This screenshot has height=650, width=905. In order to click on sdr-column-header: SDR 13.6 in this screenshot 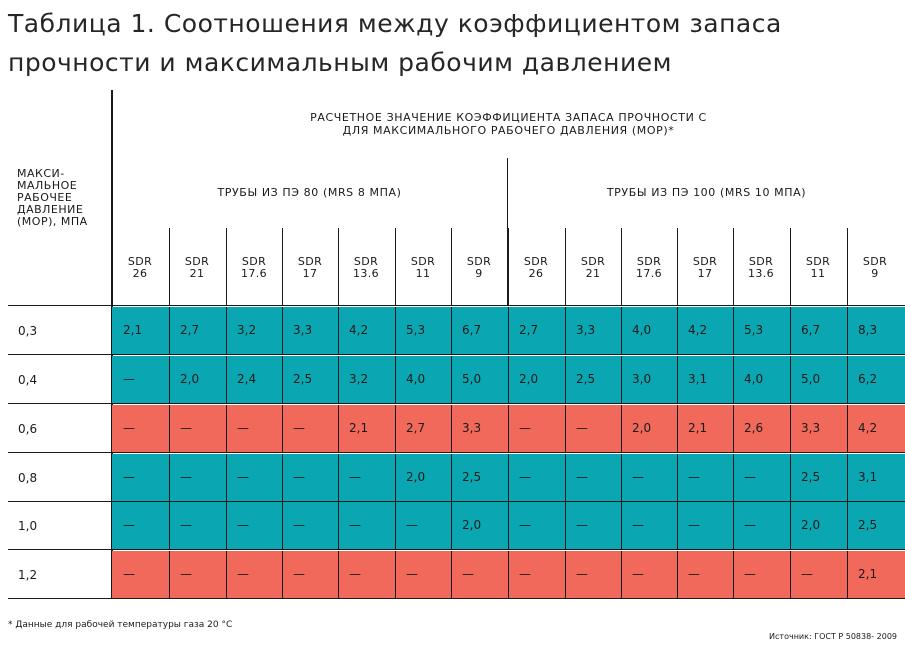, I will do `click(761, 267)`.